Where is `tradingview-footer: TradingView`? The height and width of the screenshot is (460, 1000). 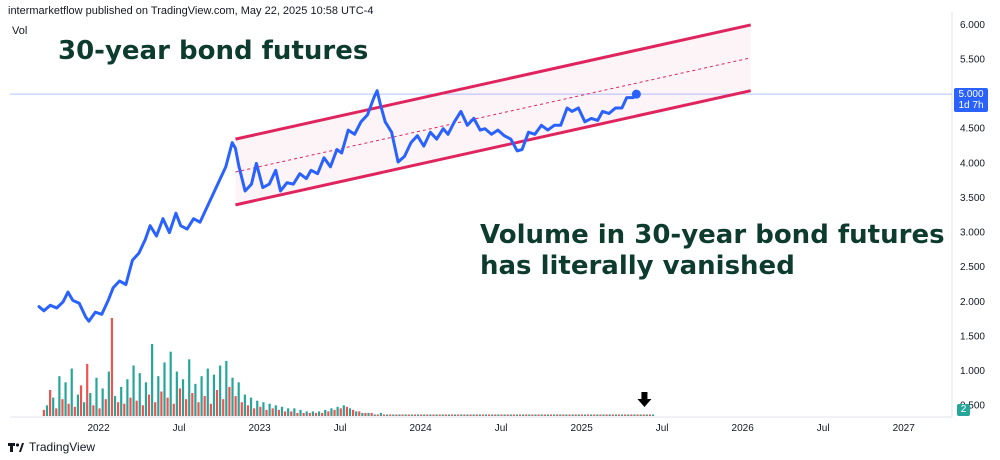 tradingview-footer: TradingView is located at coordinates (51, 447).